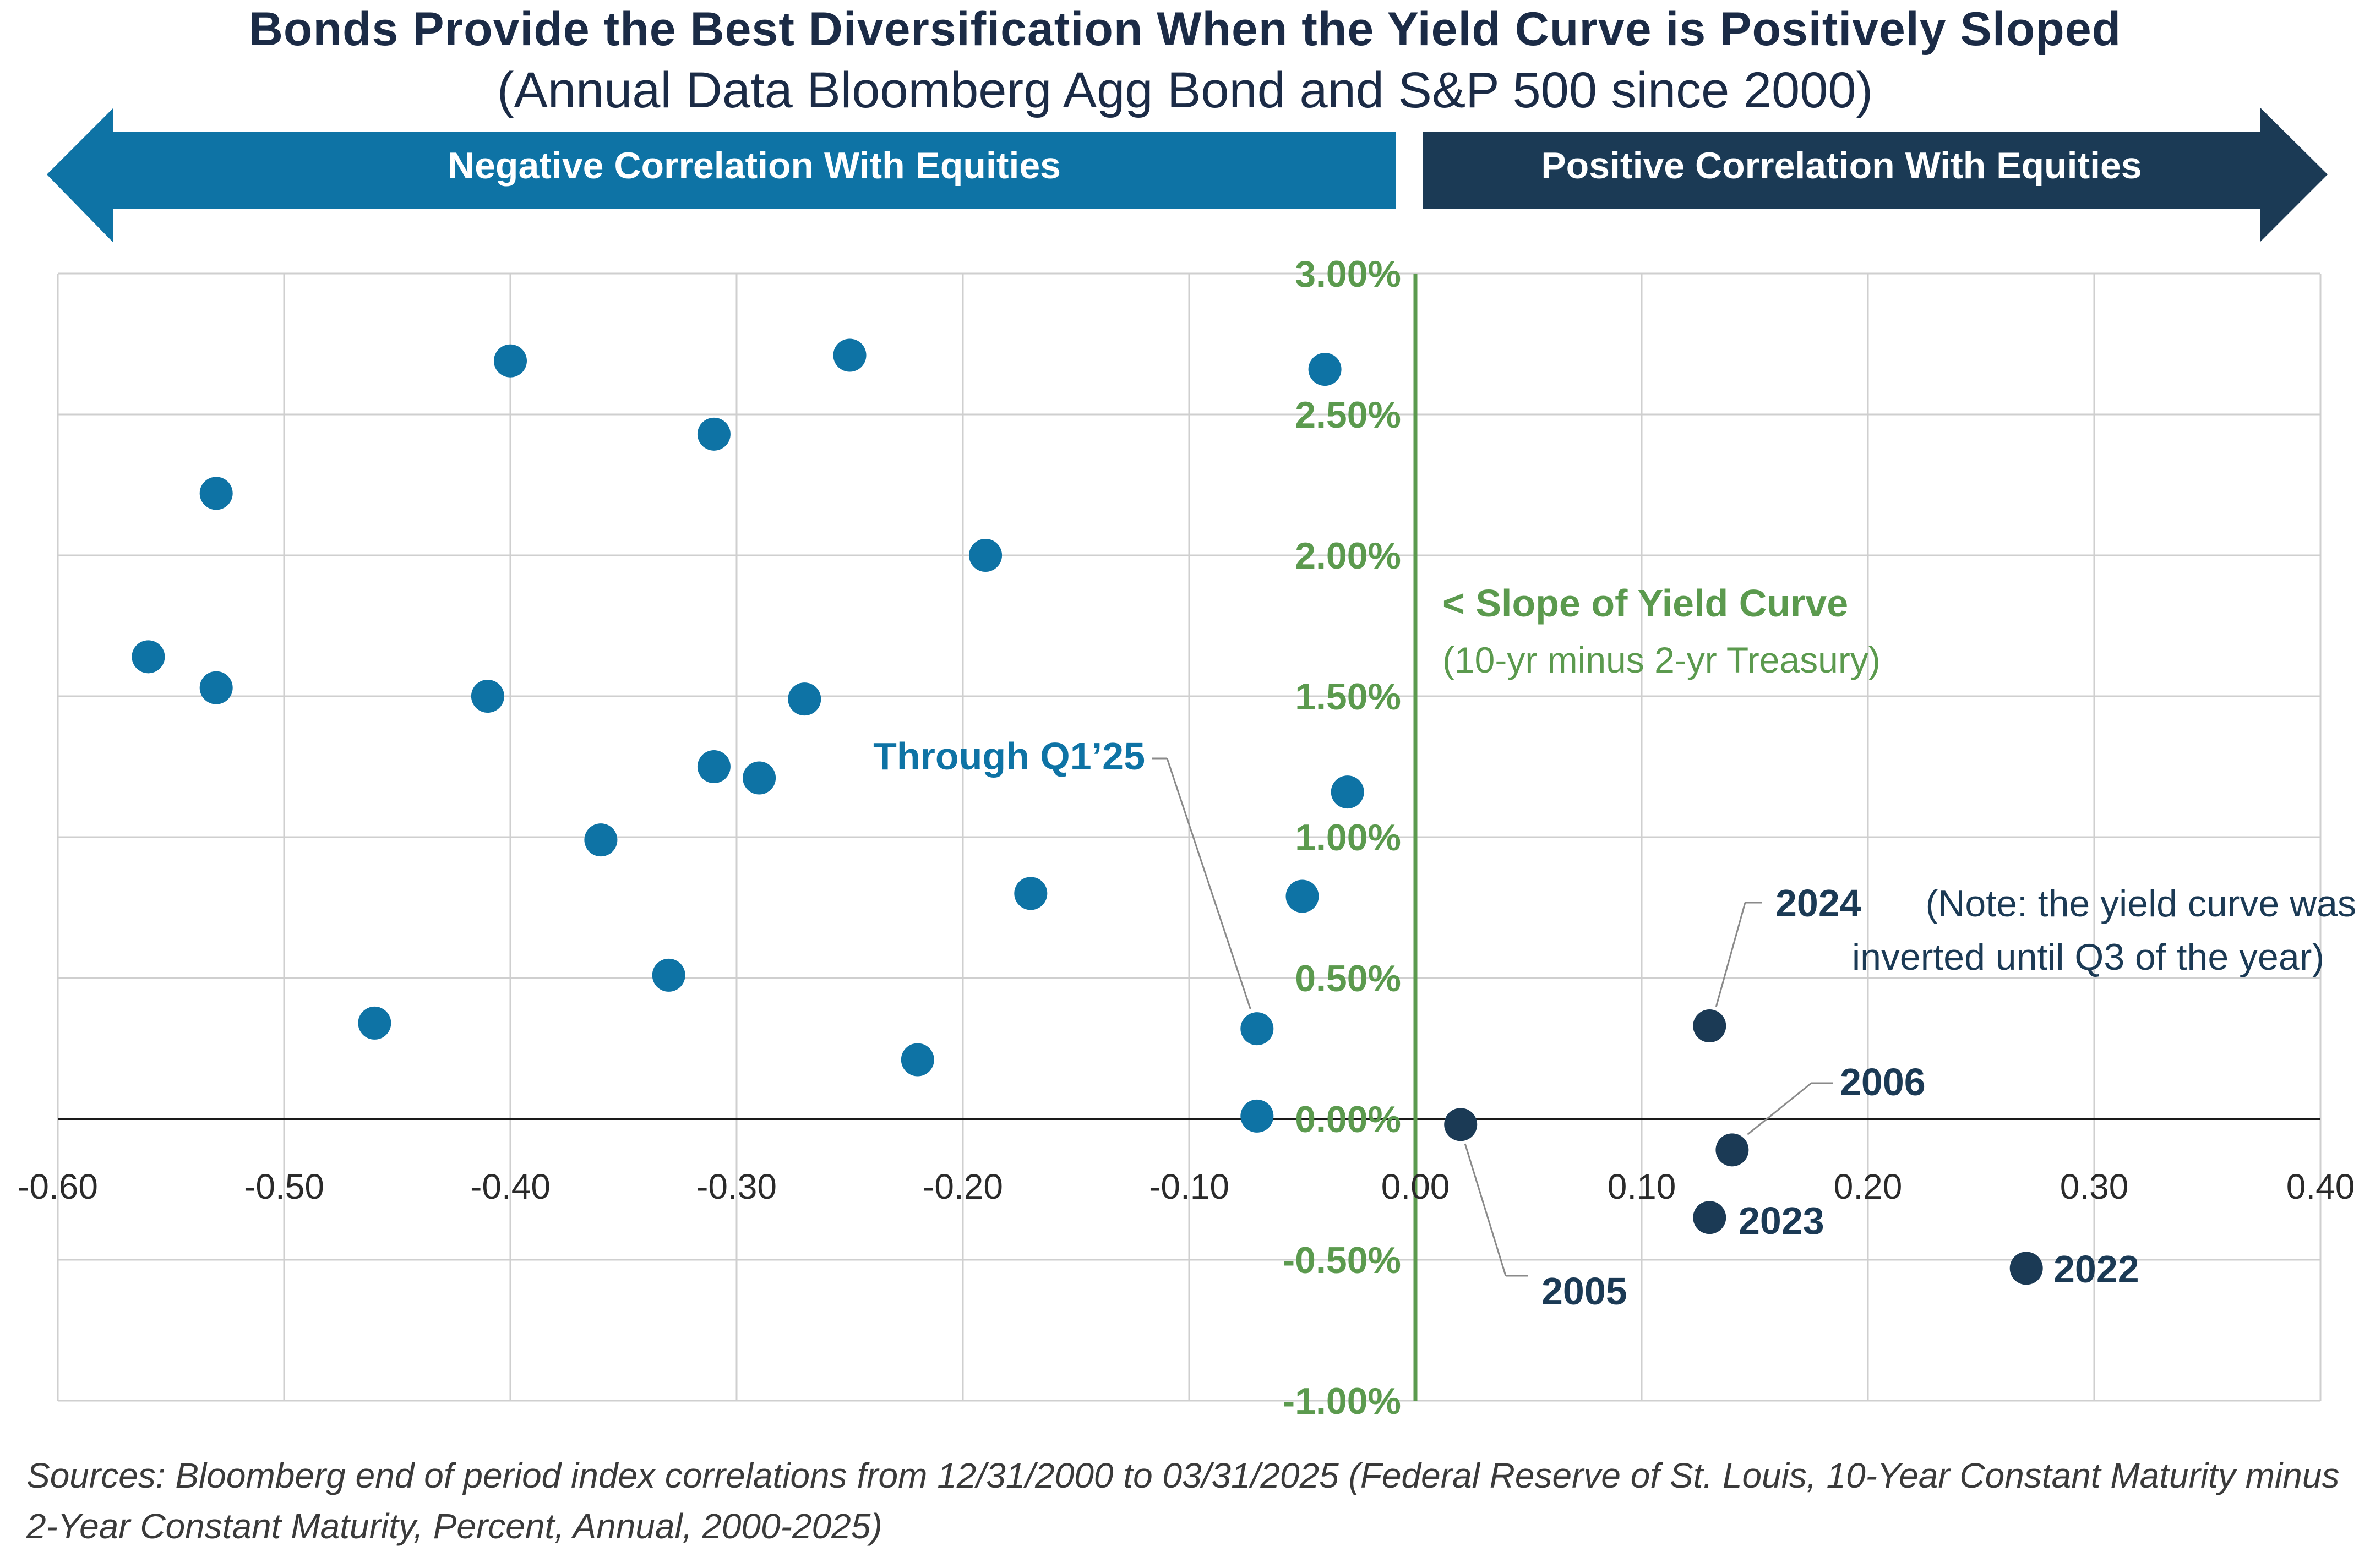 The width and height of the screenshot is (2370, 1568). I want to click on x-tick-label: 0.20, so click(1868, 1186).